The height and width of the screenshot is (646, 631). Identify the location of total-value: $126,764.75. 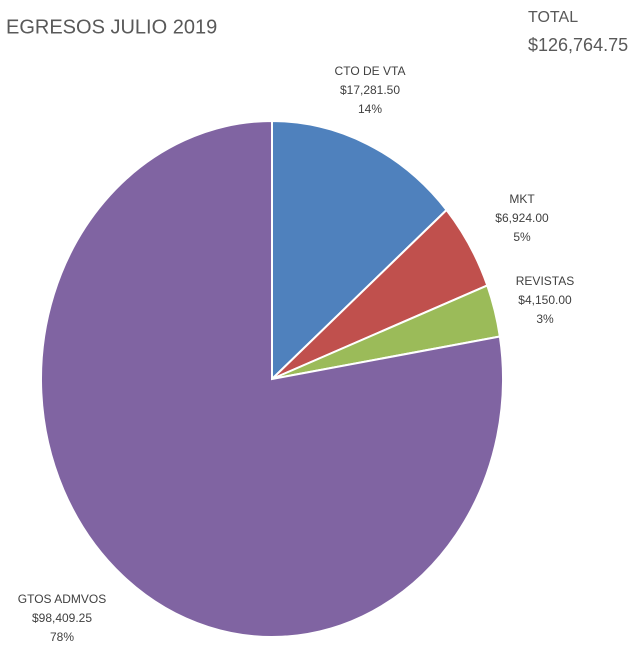
(578, 45).